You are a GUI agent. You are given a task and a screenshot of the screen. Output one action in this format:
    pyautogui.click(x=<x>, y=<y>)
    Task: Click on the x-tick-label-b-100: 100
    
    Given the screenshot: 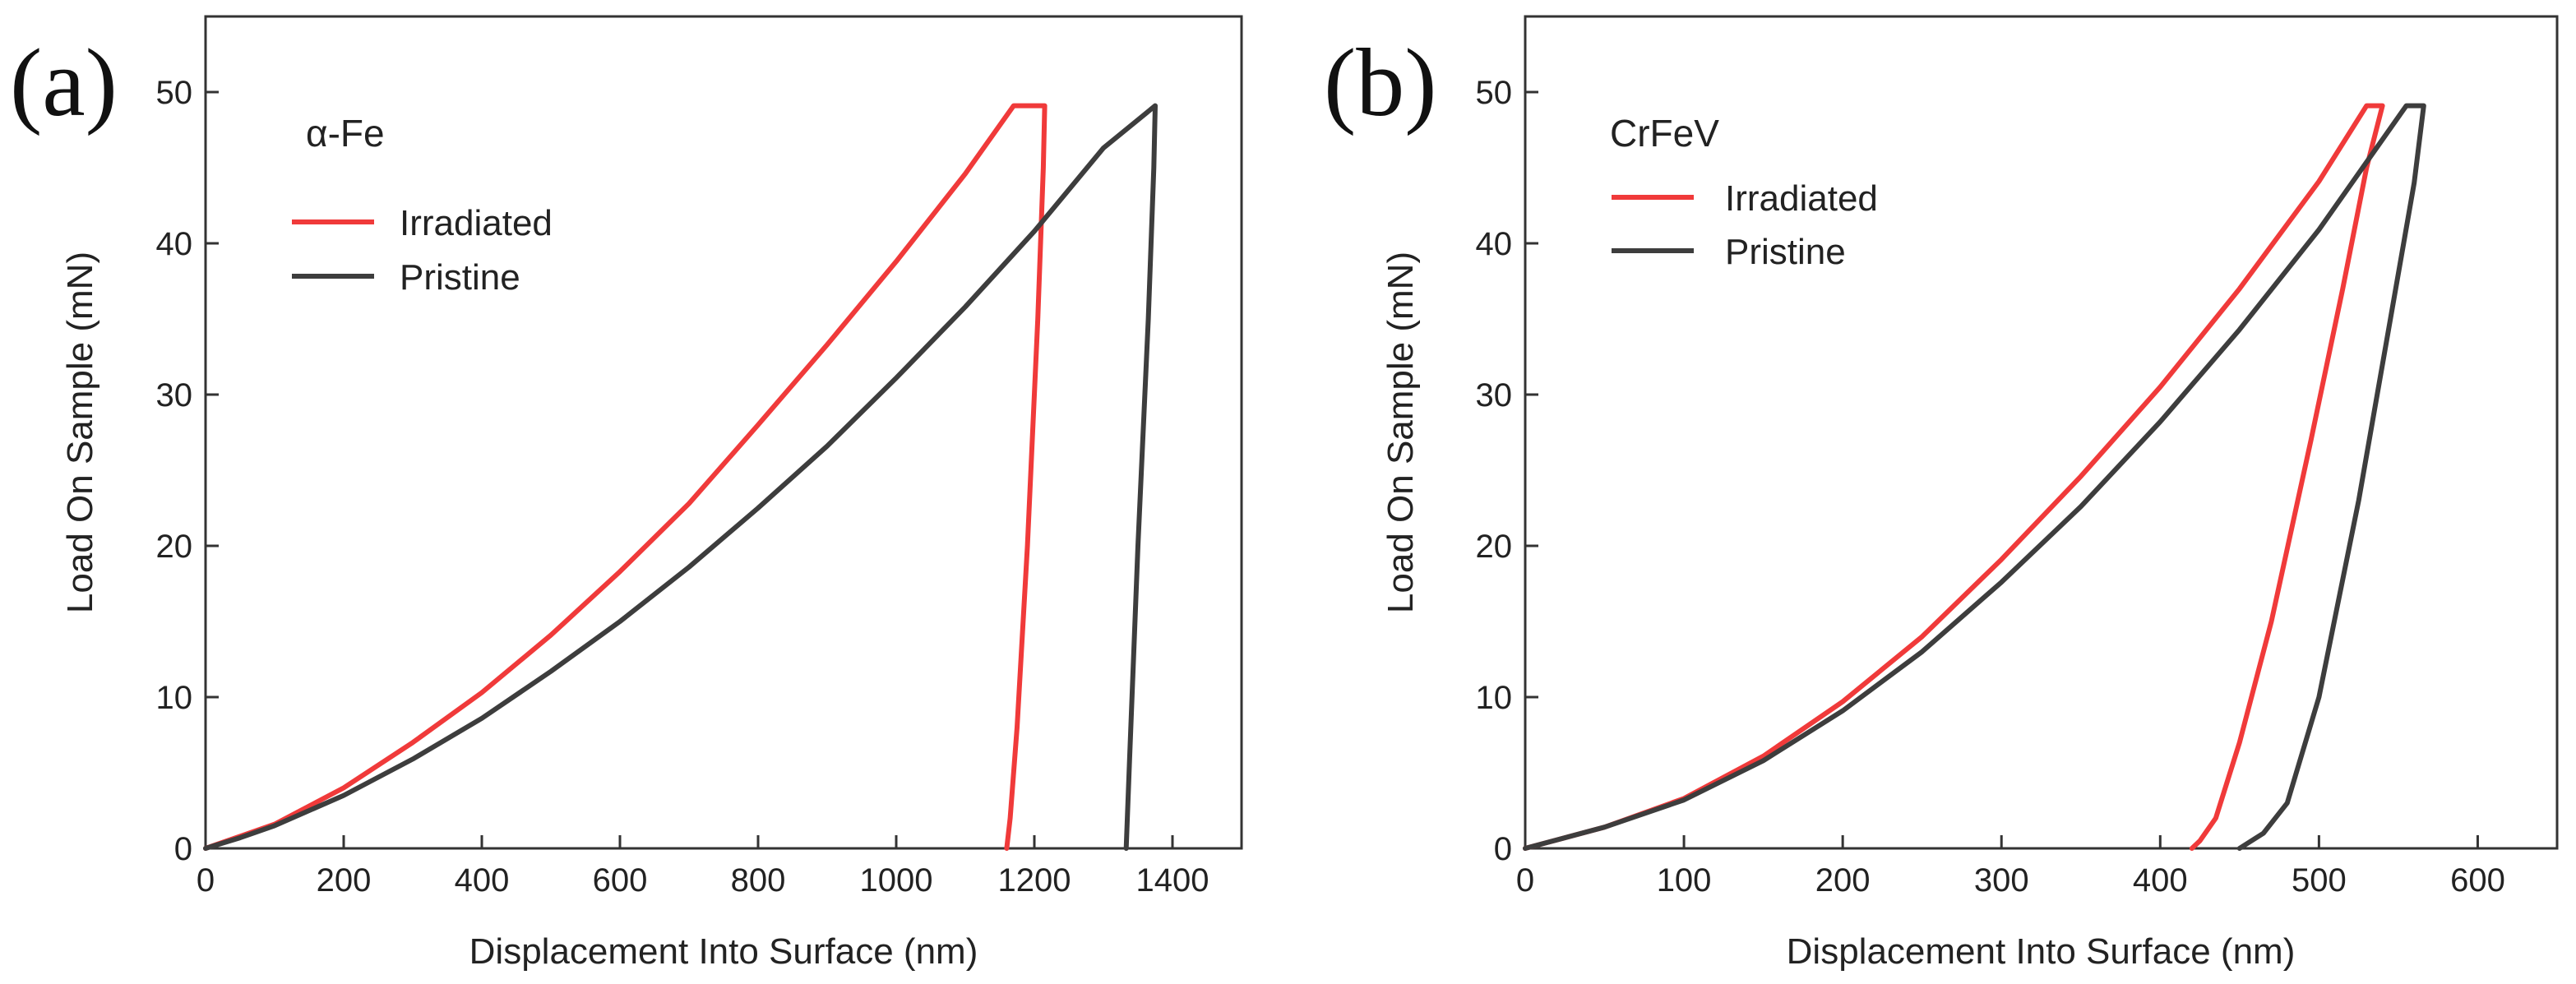 What is the action you would take?
    pyautogui.click(x=1684, y=880)
    